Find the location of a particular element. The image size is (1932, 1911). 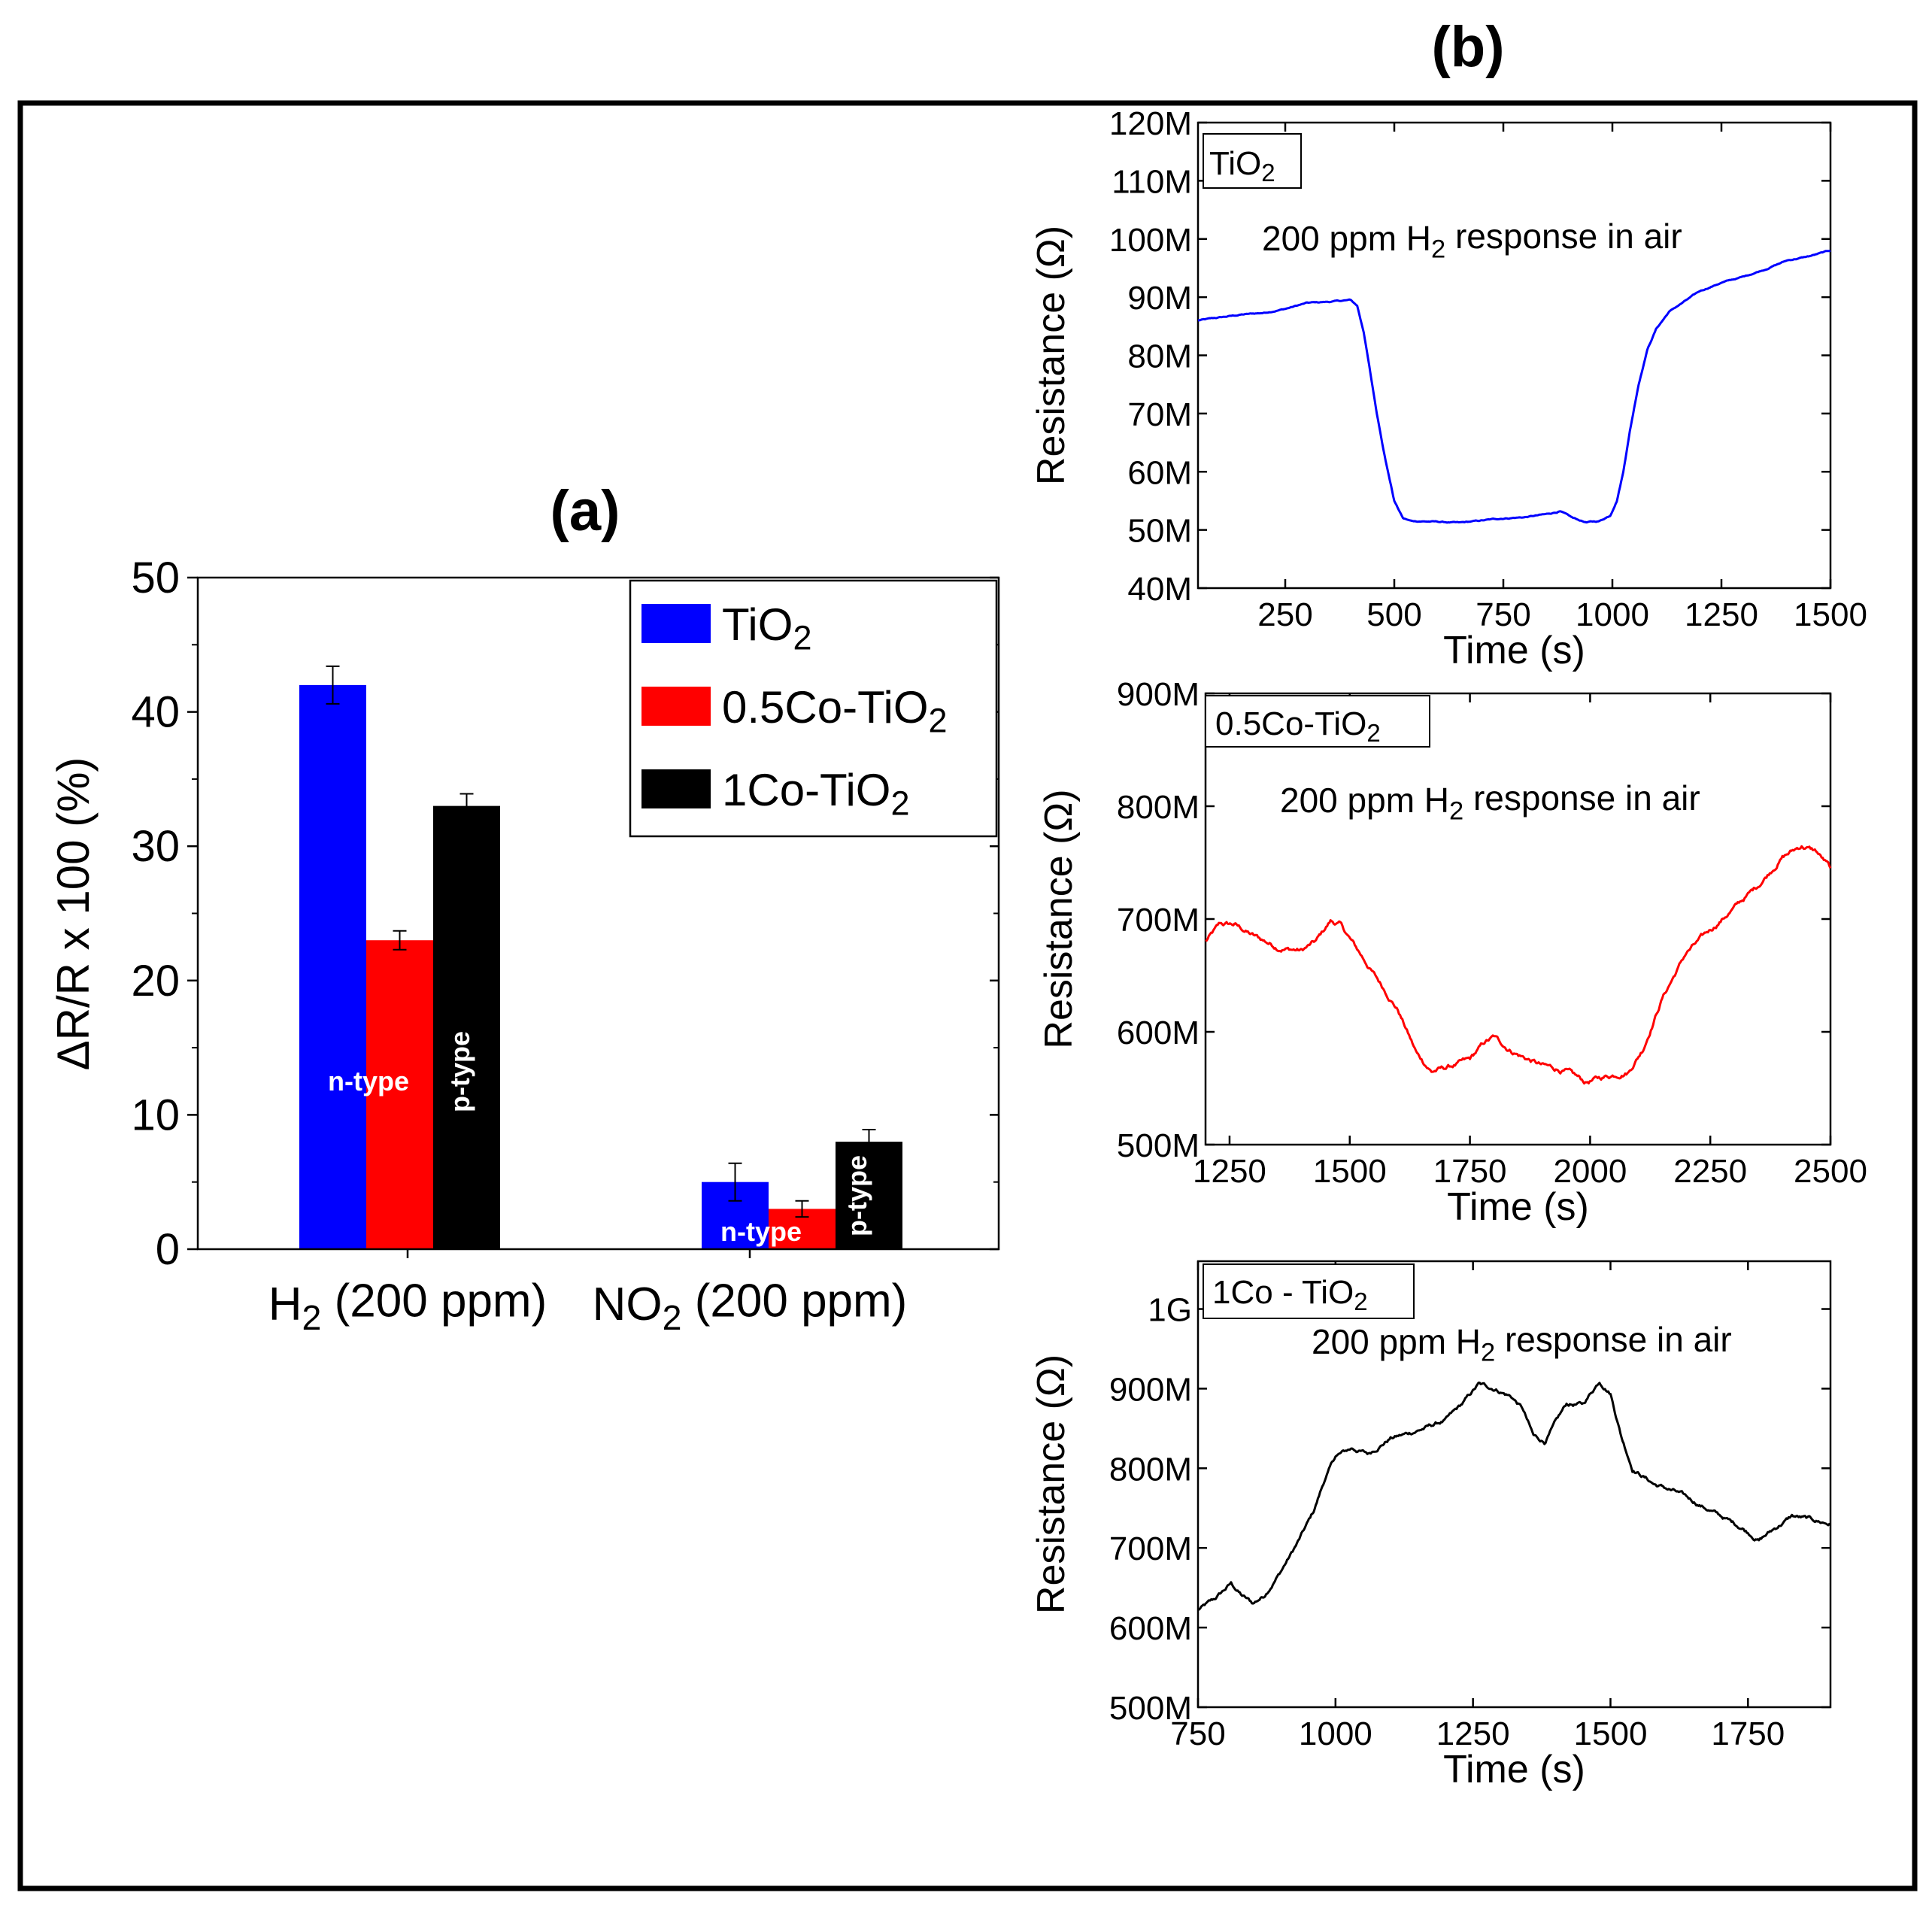

bar-0.5Co-TiO2-0 is located at coordinates (399, 1094).